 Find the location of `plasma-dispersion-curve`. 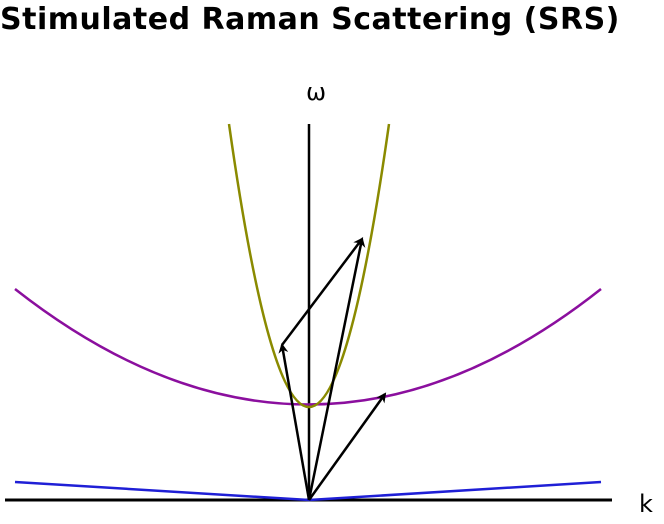

plasma-dispersion-curve is located at coordinates (309, 265).